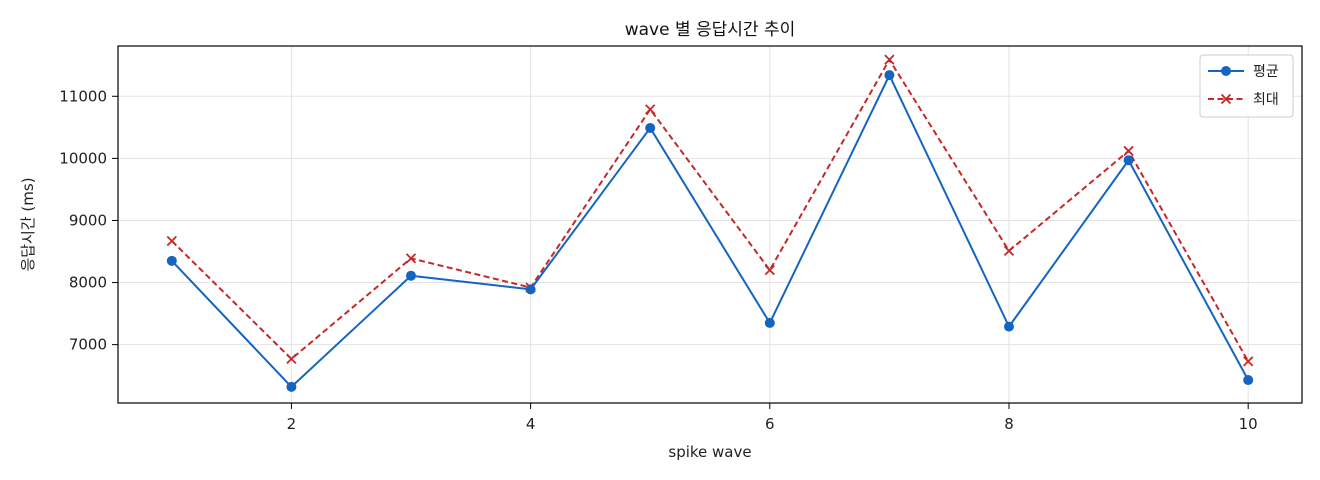 The height and width of the screenshot is (480, 1320). What do you see at coordinates (1266, 72) in the screenshot?
I see `legend-label: 평균` at bounding box center [1266, 72].